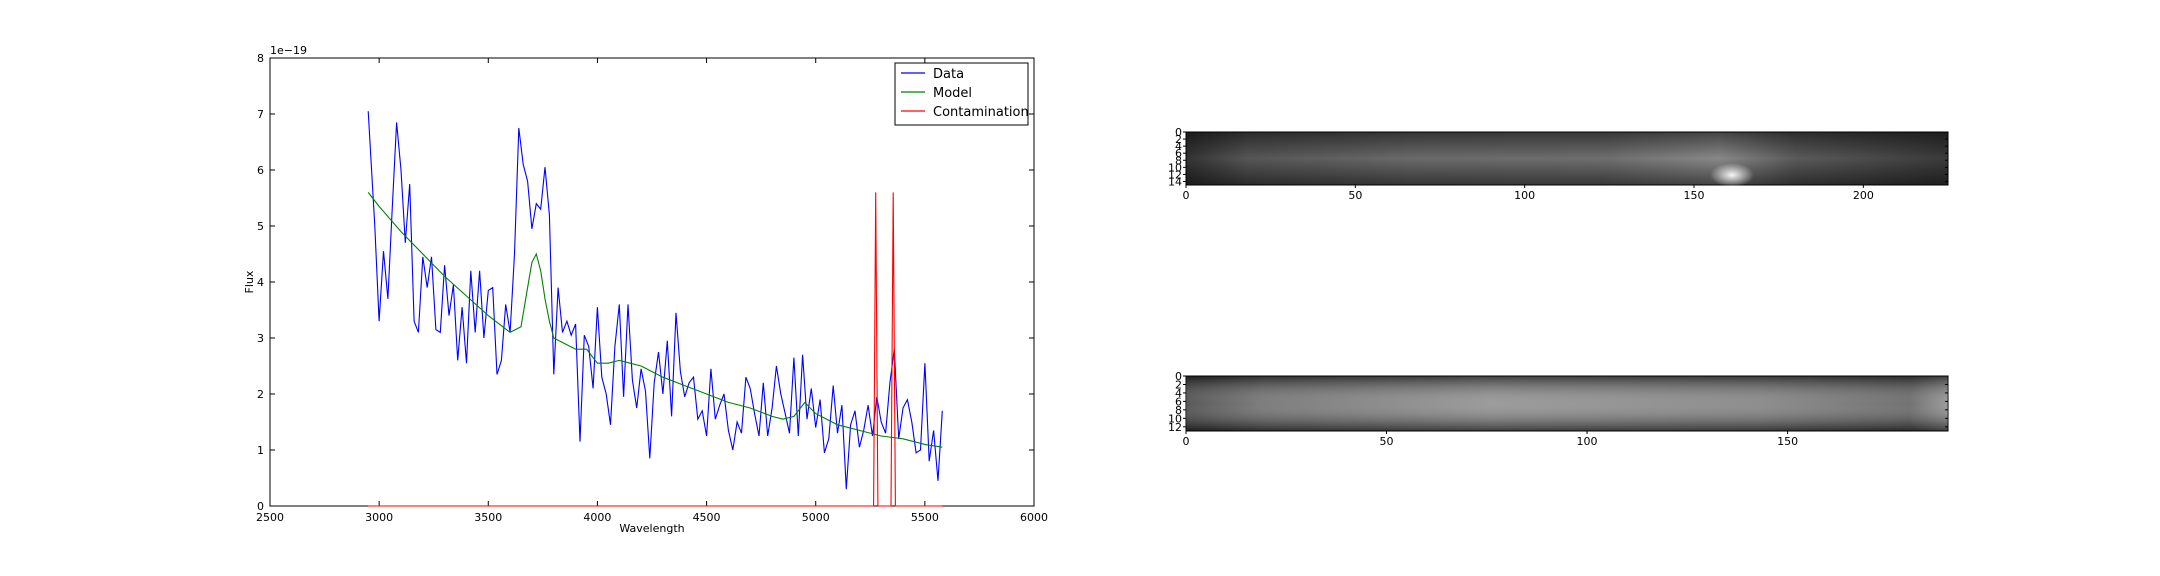 The image size is (2160, 576). Describe the element at coordinates (952, 93) in the screenshot. I see `legend-label-model: Model` at that location.